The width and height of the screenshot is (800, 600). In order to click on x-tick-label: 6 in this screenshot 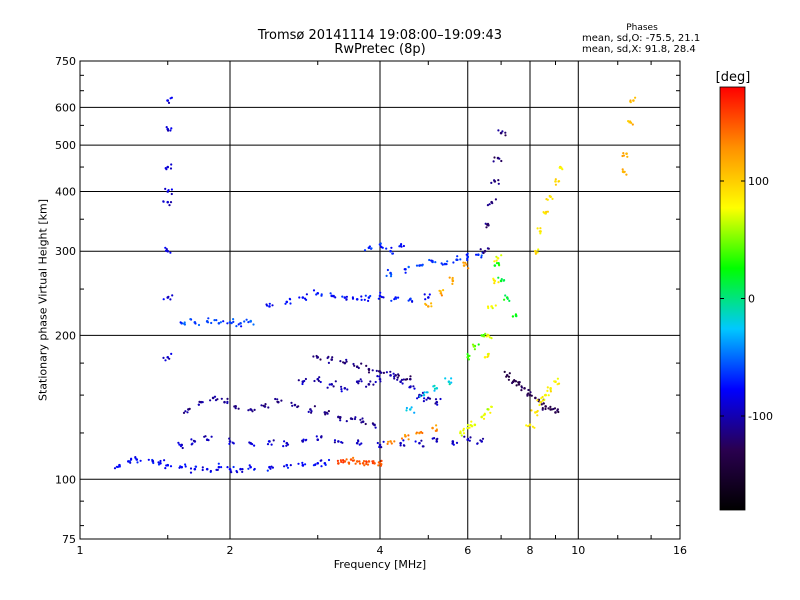, I will do `click(467, 550)`.